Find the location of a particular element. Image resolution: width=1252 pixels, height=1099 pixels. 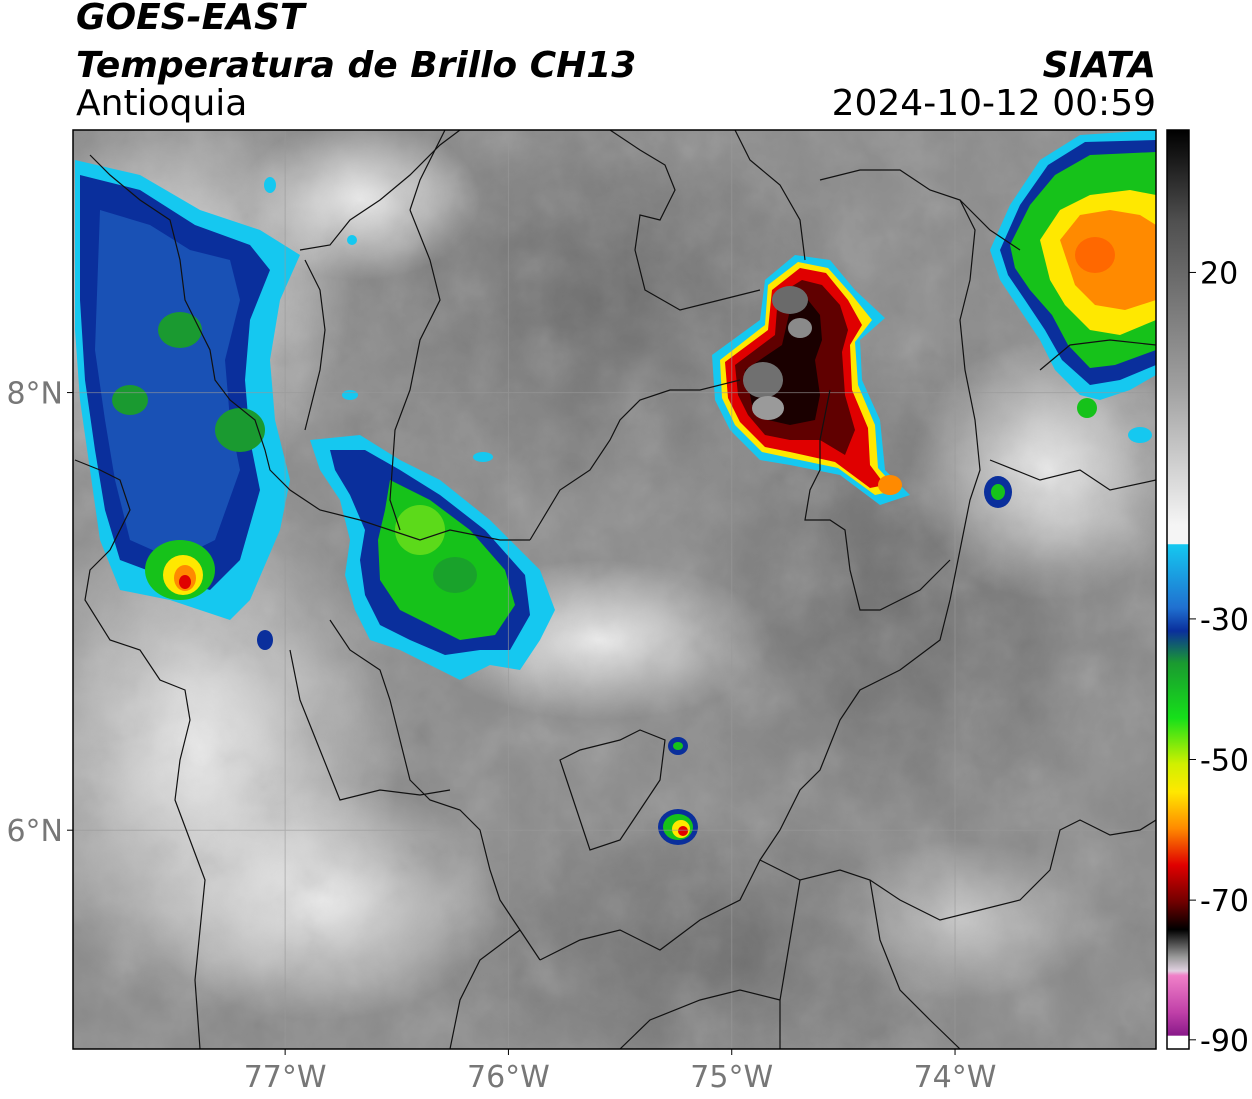

lat-tick-label: 8°N is located at coordinates (34, 394).